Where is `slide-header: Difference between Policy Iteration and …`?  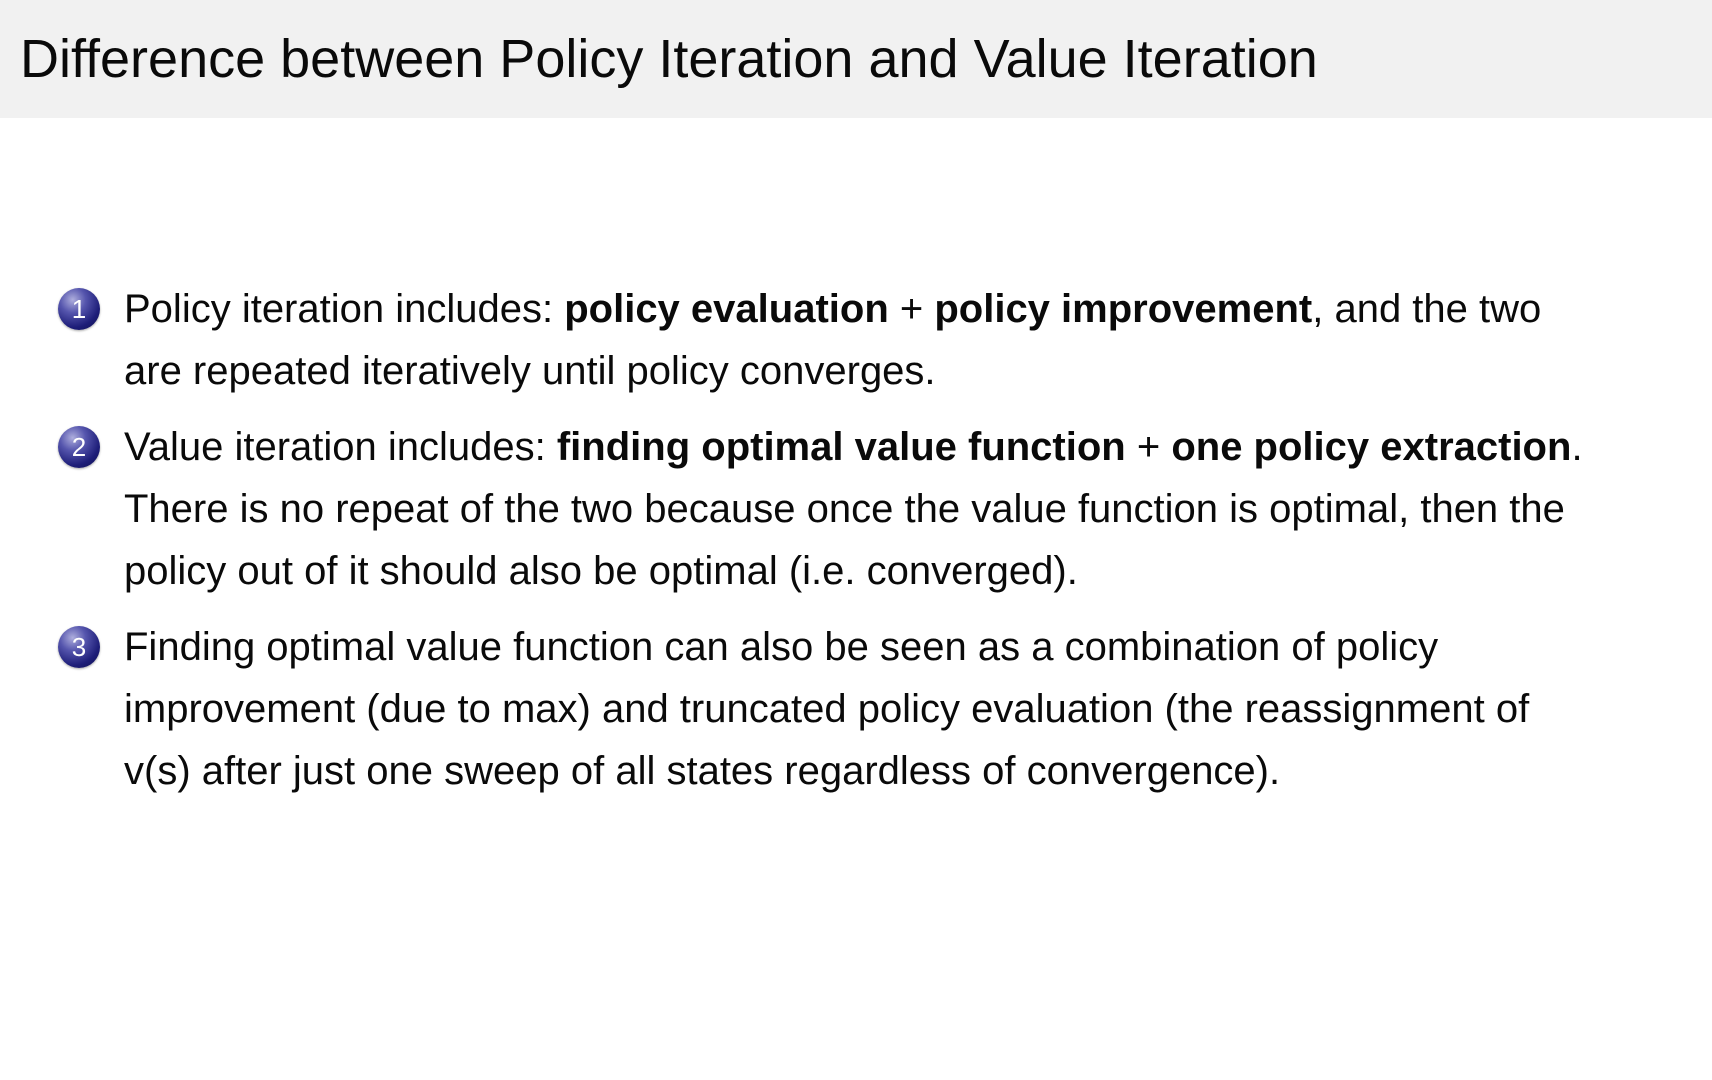
slide-header: Difference between Policy Iteration and … is located at coordinates (856, 59).